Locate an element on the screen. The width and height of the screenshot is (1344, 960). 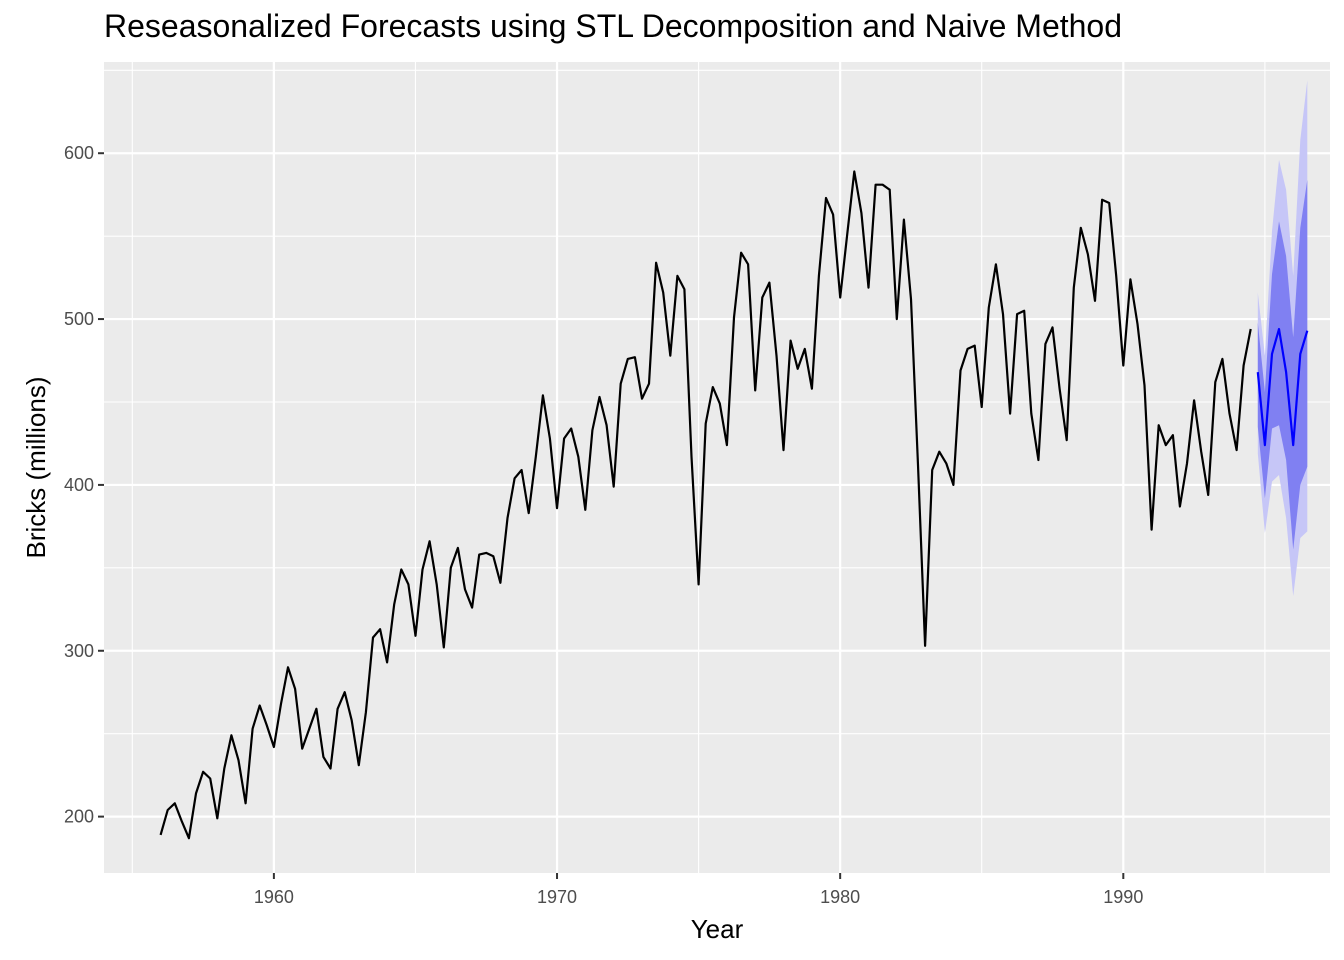
prediction-intervals is located at coordinates (1282, 338).